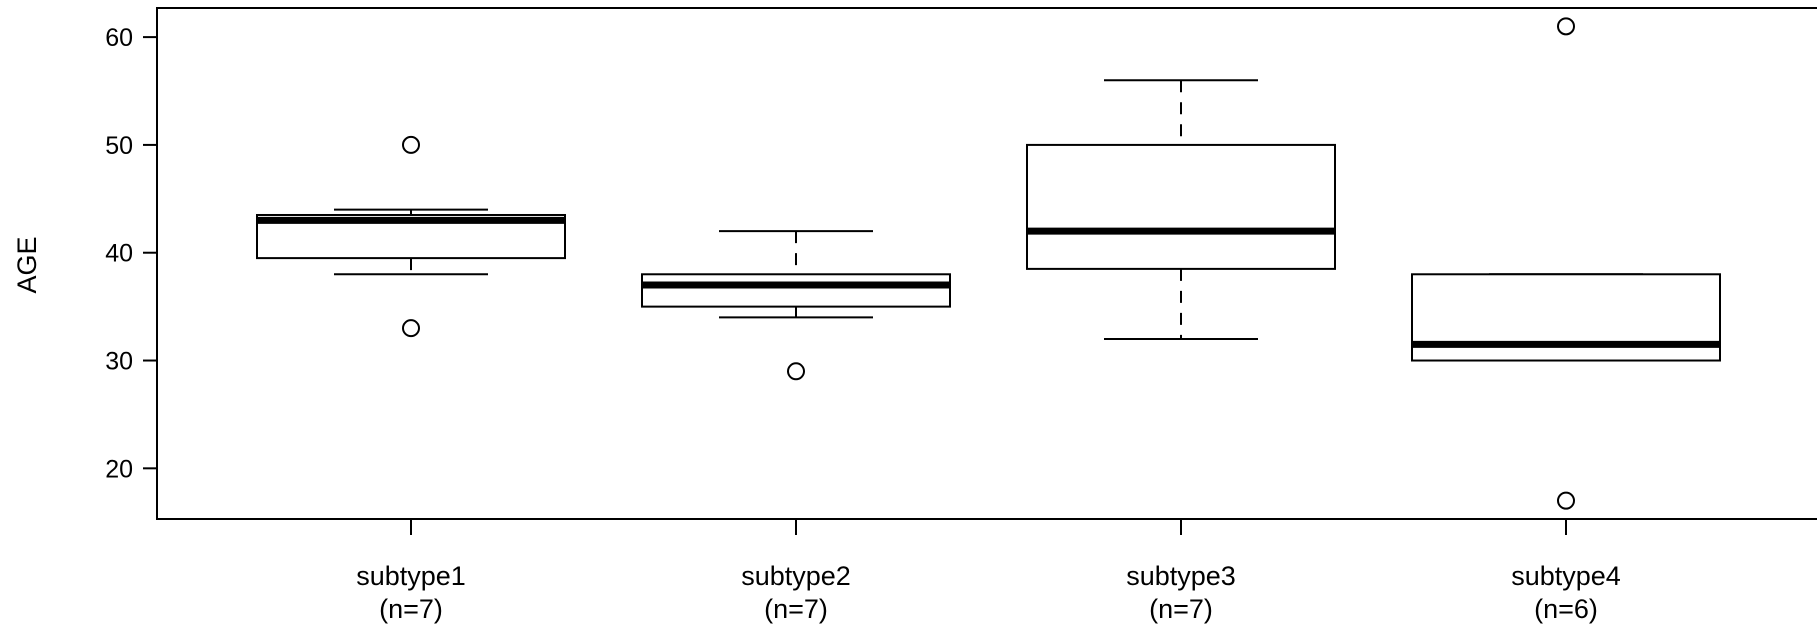 The width and height of the screenshot is (1817, 629). Describe the element at coordinates (119, 362) in the screenshot. I see `y-tick-label: 30` at that location.